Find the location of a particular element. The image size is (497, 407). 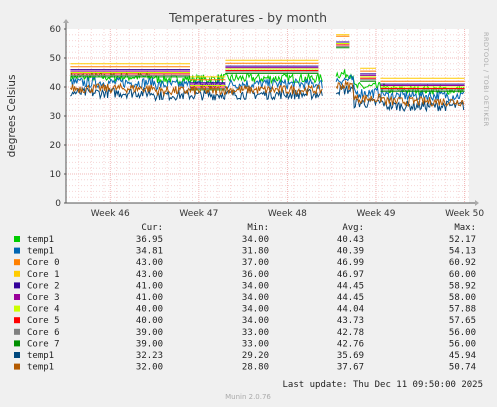

x-tick-labels: Week 46 Week 47 Week 48 Week 49 Week 50 is located at coordinates (288, 214).